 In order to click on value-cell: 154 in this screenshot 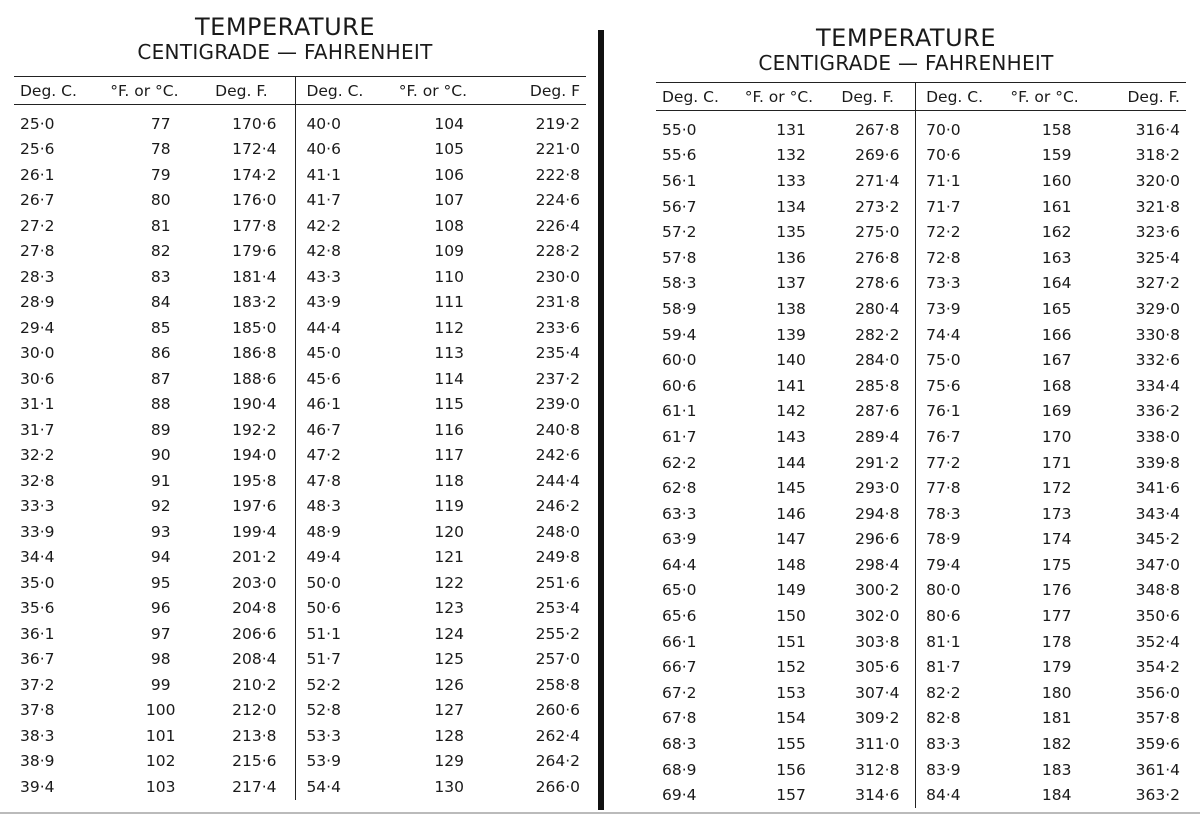, I will do `click(791, 718)`.